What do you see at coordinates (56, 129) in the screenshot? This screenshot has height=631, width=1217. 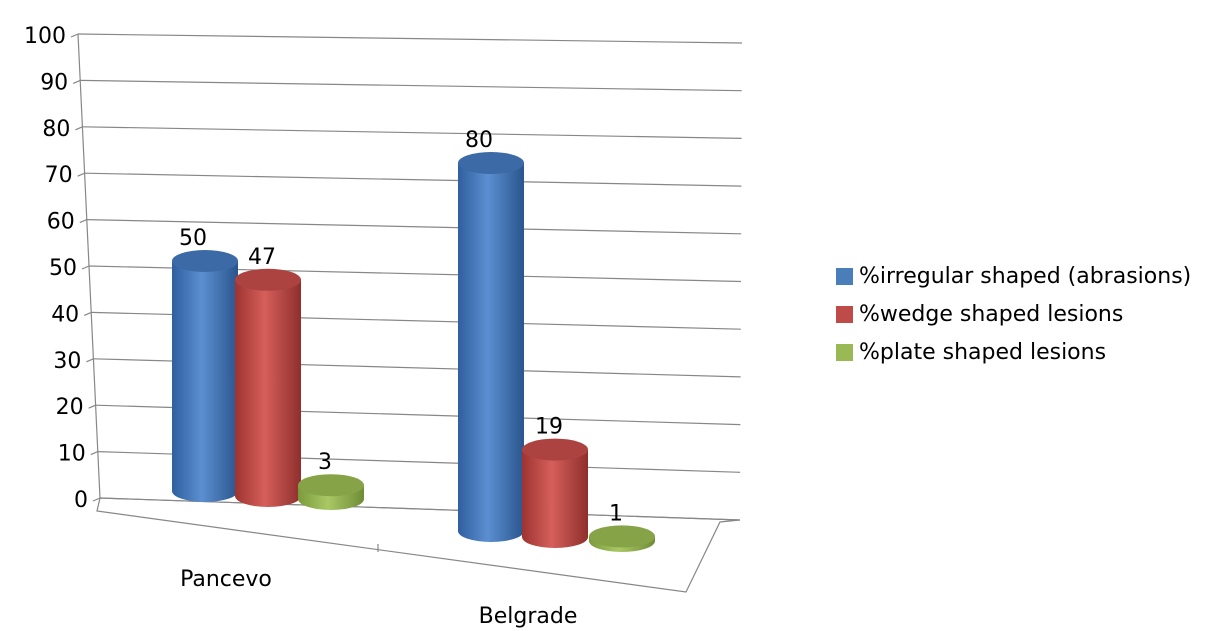 I see `y-tick-label: 80` at bounding box center [56, 129].